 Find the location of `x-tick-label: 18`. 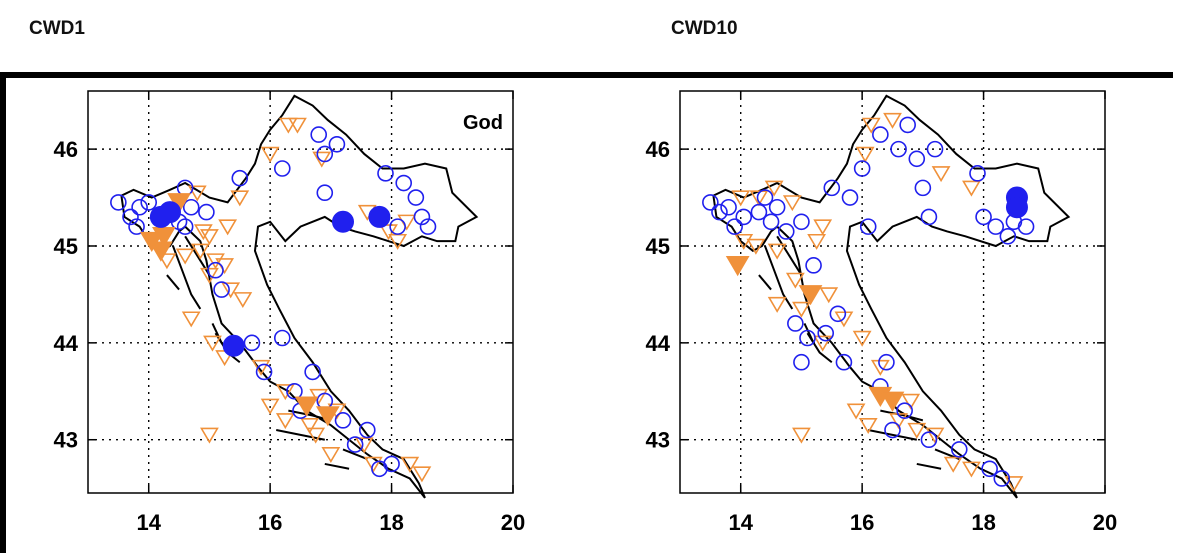

x-tick-label: 18 is located at coordinates (983, 522).